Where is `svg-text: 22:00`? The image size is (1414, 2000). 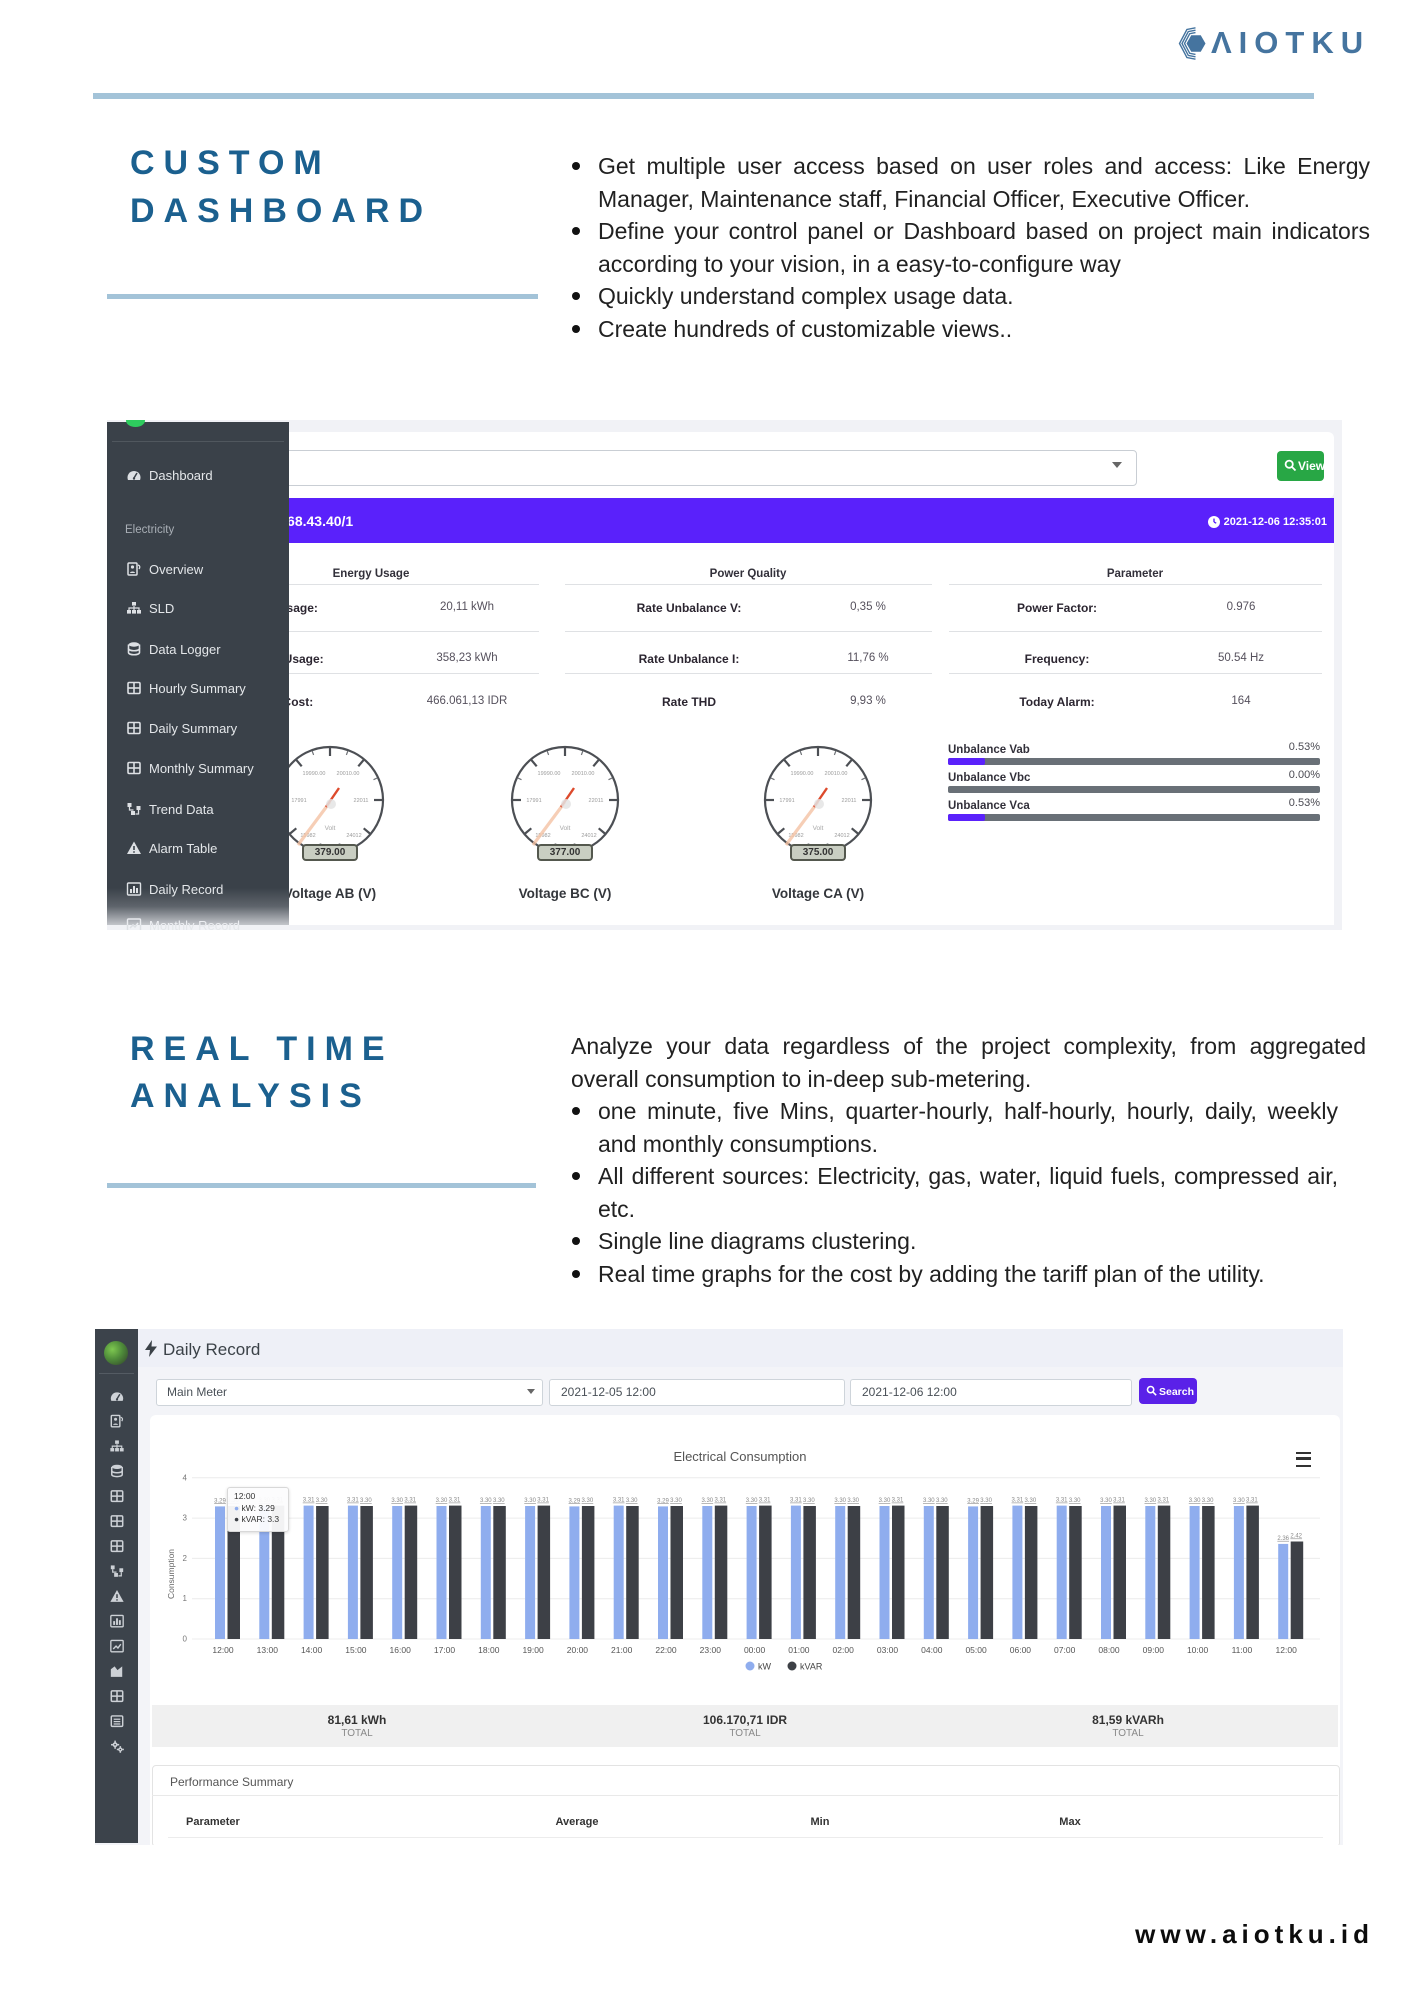 svg-text: 22:00 is located at coordinates (666, 1650).